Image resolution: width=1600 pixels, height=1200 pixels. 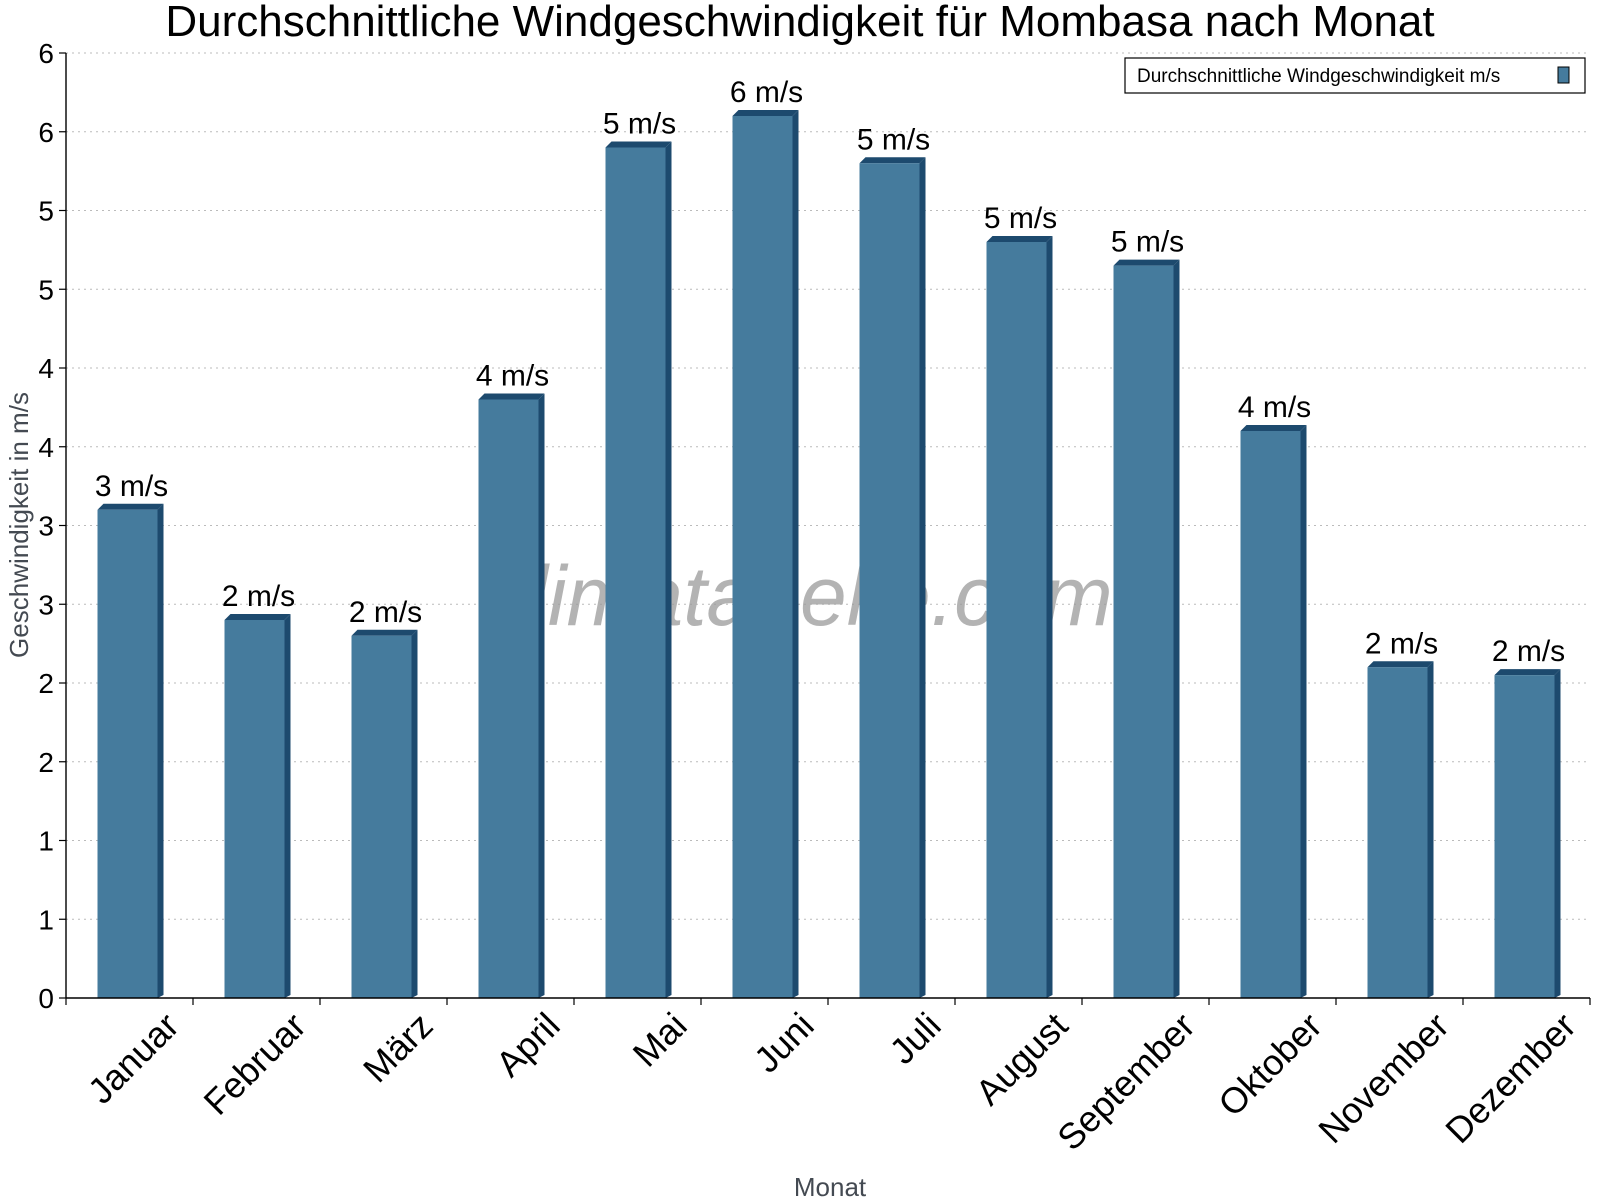 I want to click on x-tick-label: April, so click(x=528, y=1045).